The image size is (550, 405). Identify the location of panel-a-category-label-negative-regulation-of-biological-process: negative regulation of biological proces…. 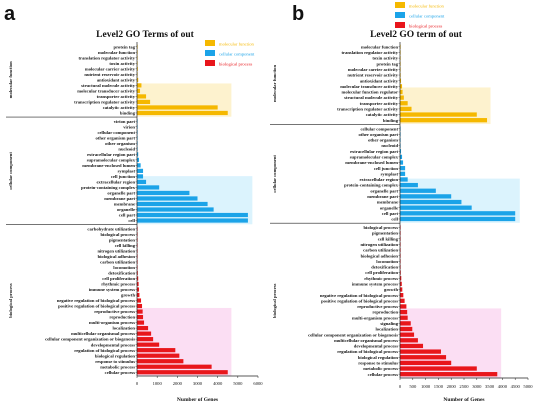
(96, 300).